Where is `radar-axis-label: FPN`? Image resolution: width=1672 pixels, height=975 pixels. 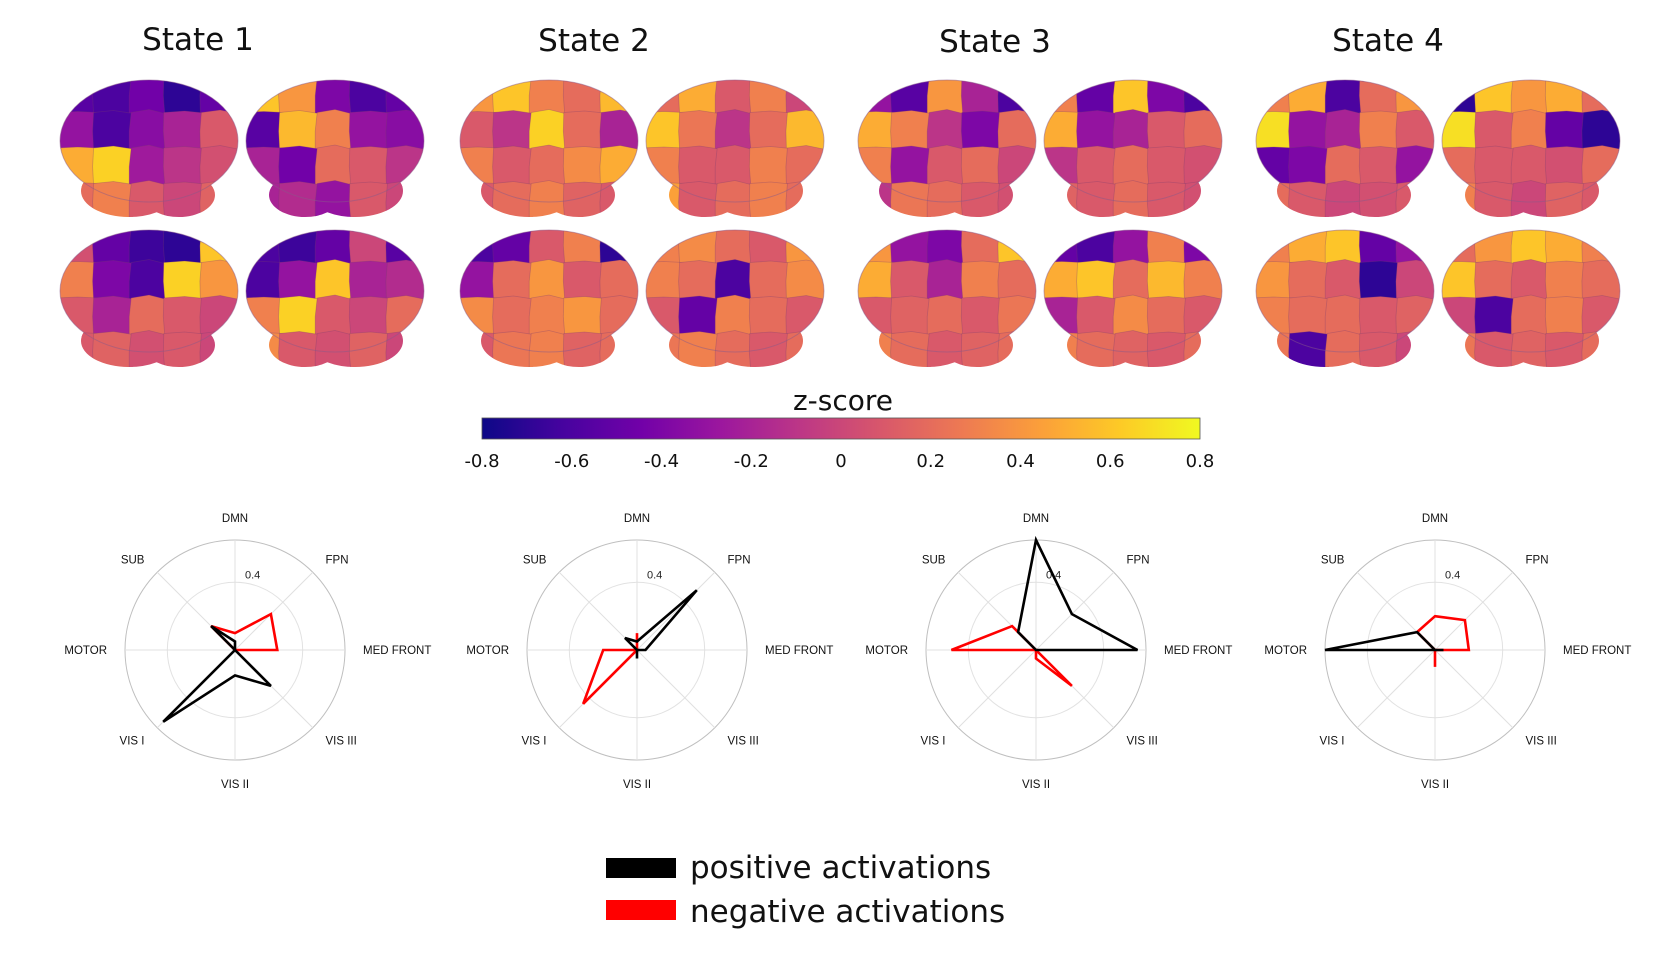 radar-axis-label: FPN is located at coordinates (739, 560).